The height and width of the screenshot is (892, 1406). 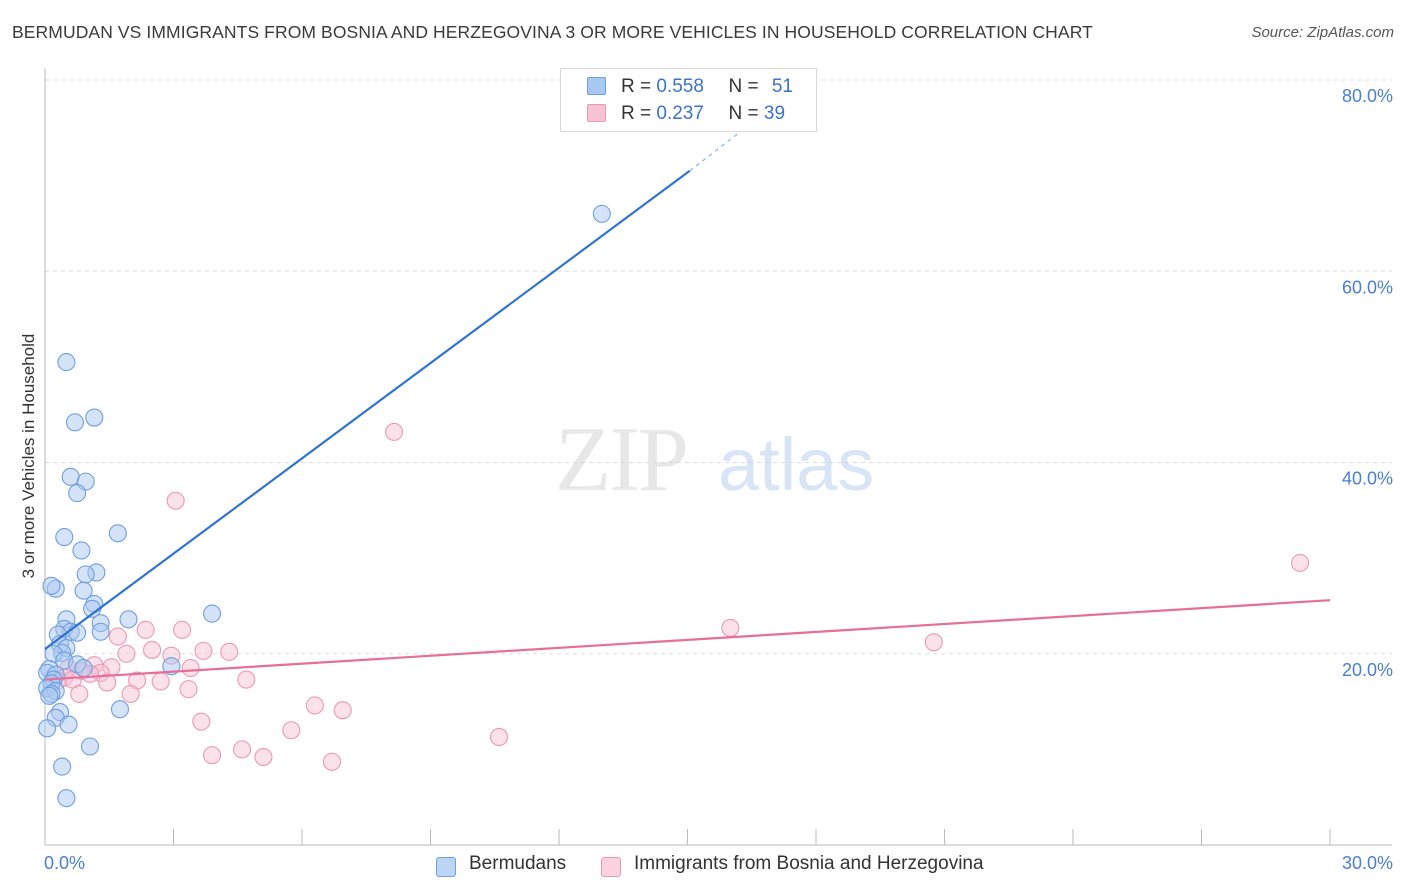 I want to click on y-tick-label: 80.0%, so click(x=1367, y=96).